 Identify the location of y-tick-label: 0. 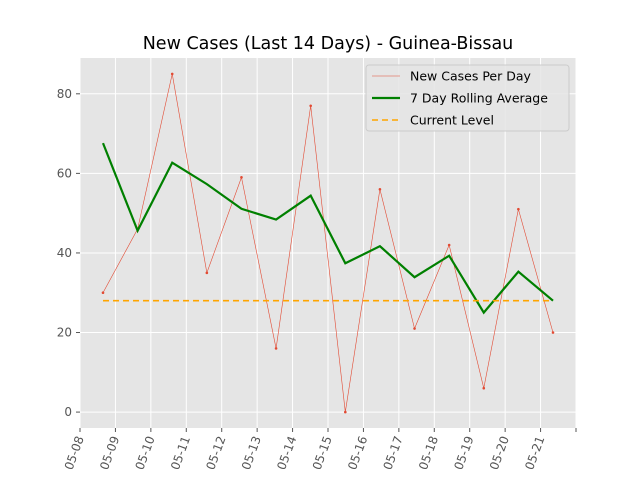
(68, 412).